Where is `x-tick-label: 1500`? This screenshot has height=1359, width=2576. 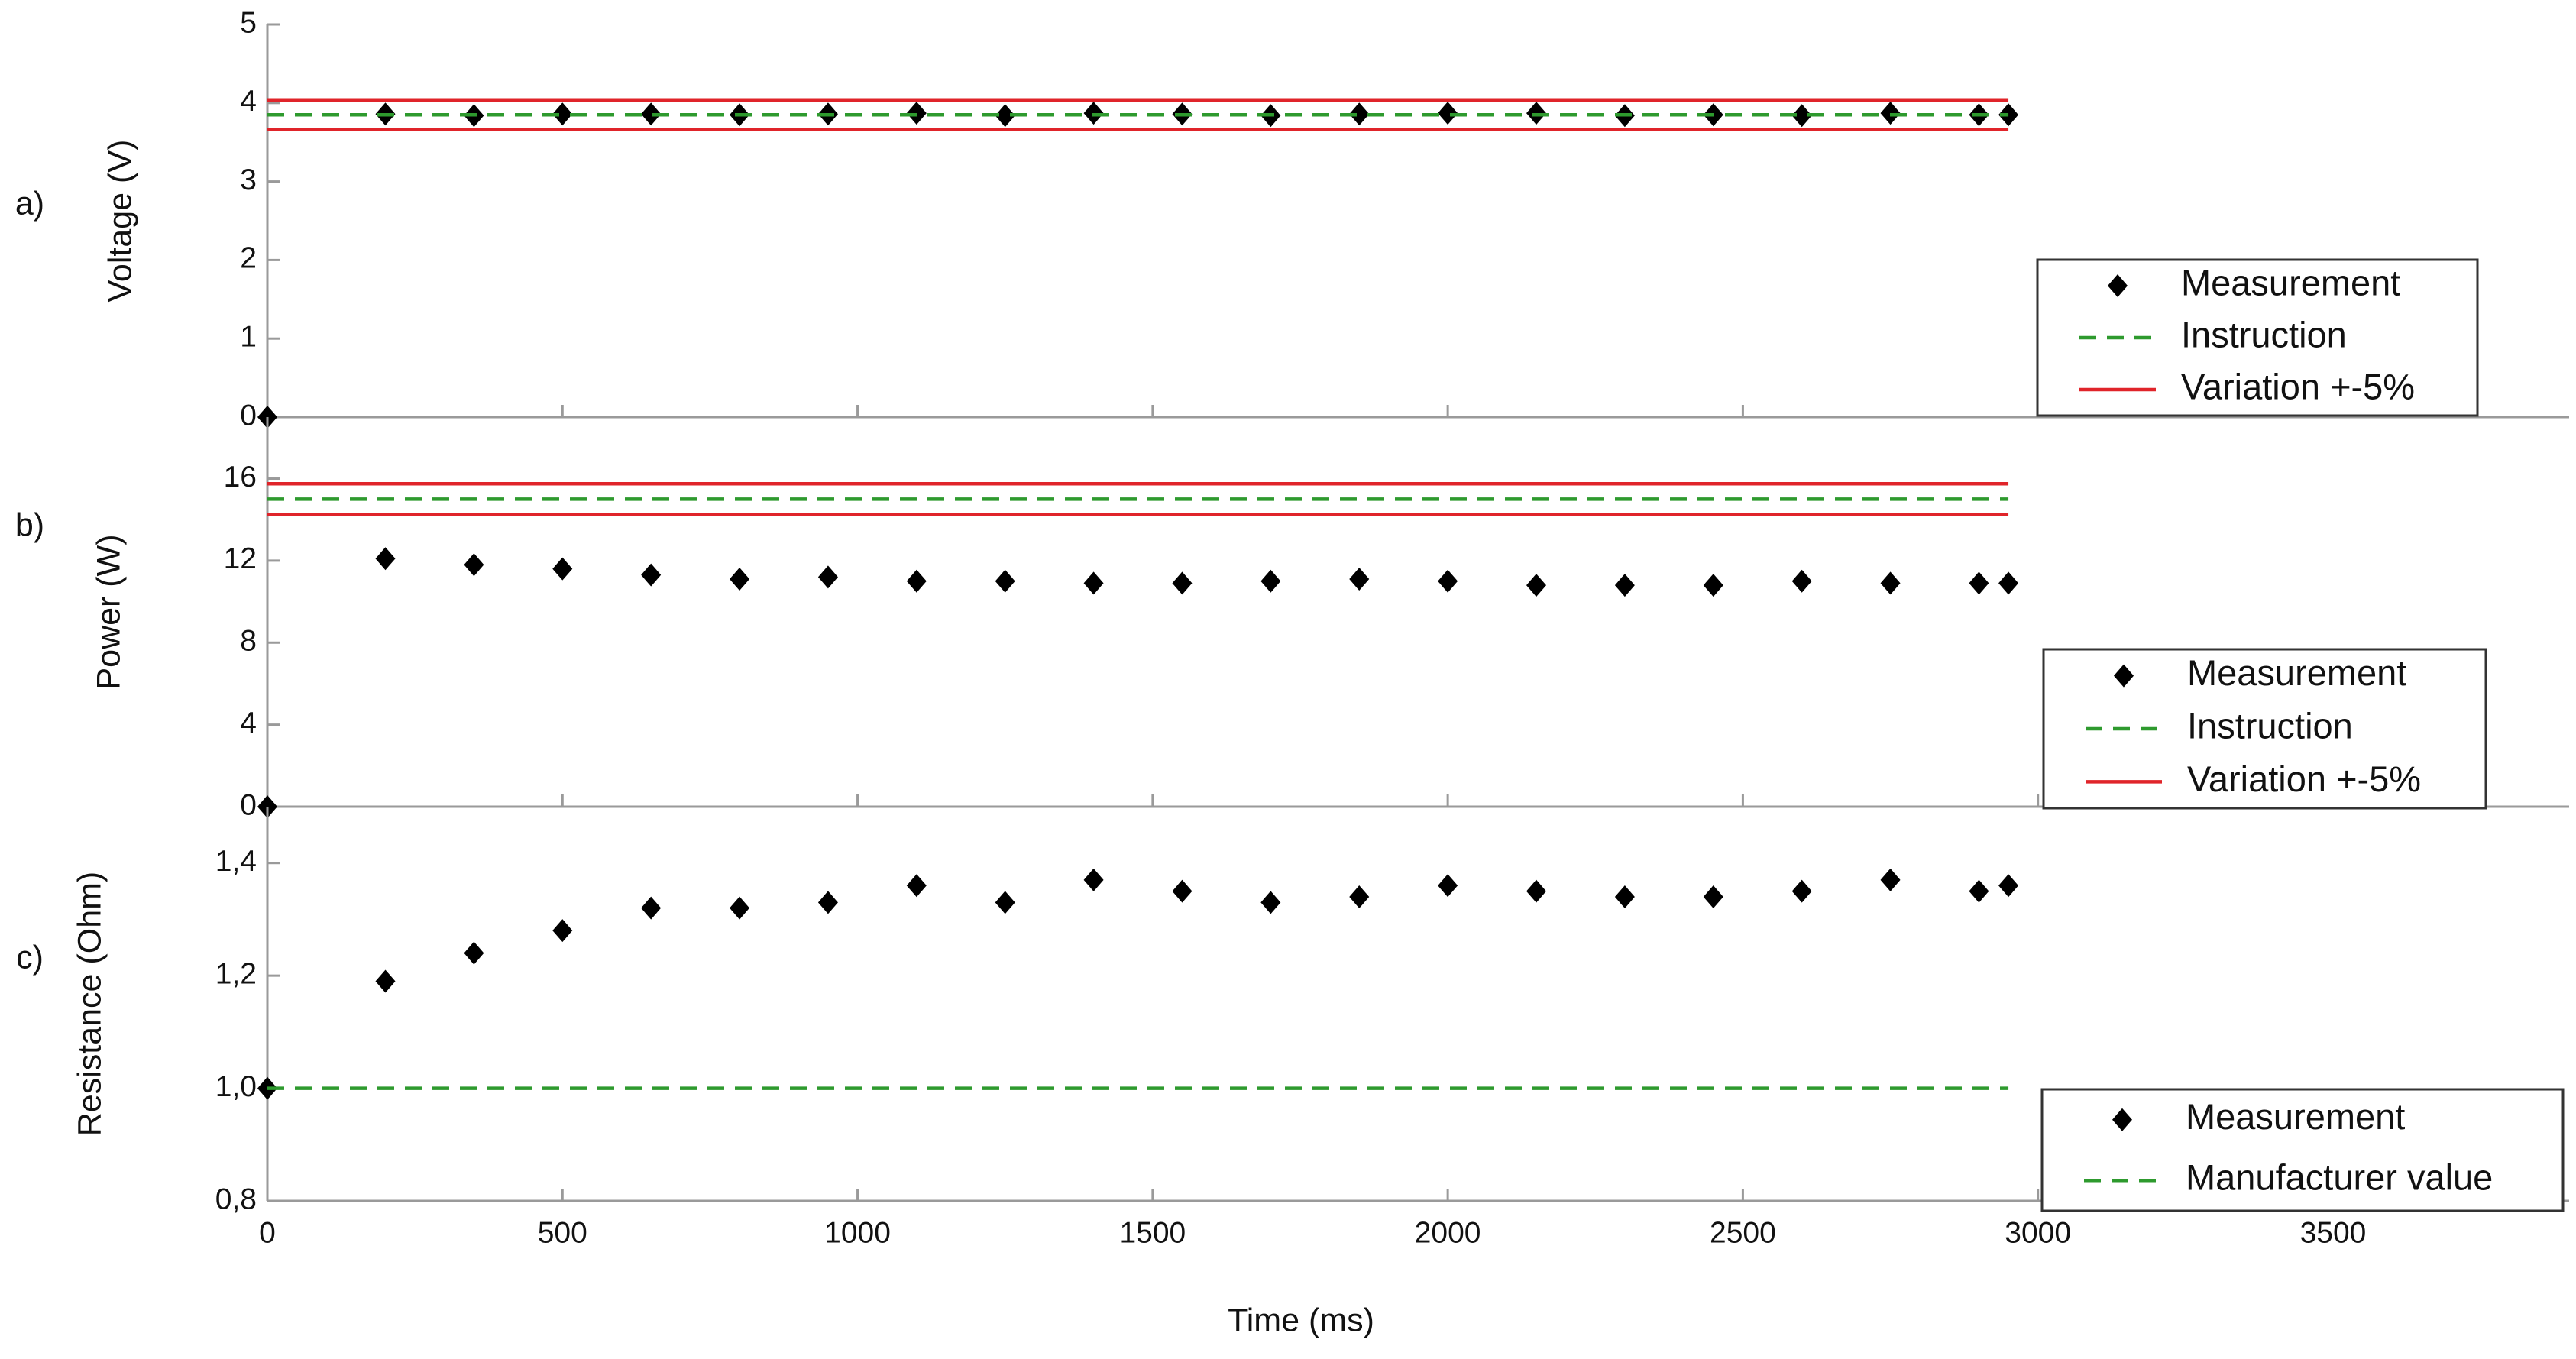 x-tick-label: 1500 is located at coordinates (1152, 1232).